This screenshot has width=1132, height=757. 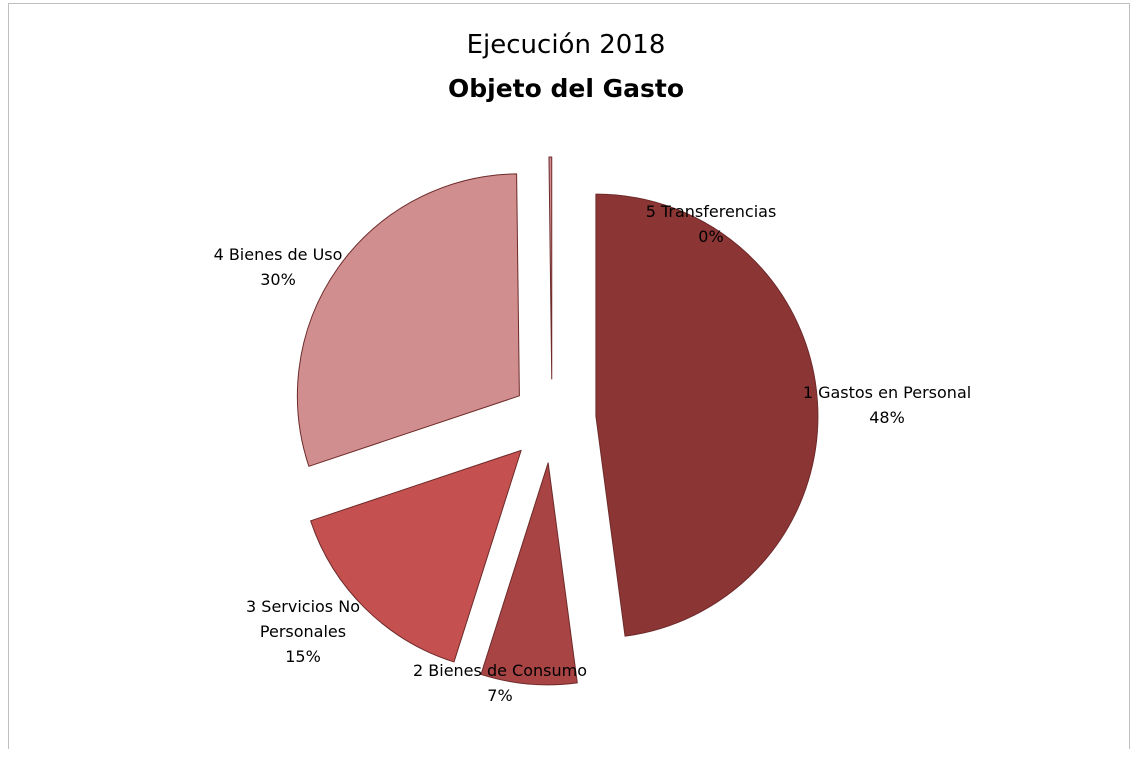 I want to click on slice-label-5: 5 Transferencias 0%, so click(x=711, y=224).